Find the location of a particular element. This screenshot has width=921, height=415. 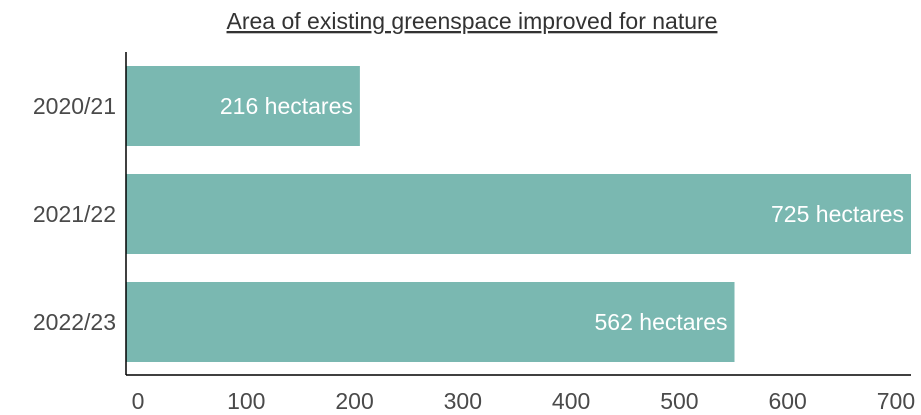

bar-data-label: 562 hectares is located at coordinates (661, 322).